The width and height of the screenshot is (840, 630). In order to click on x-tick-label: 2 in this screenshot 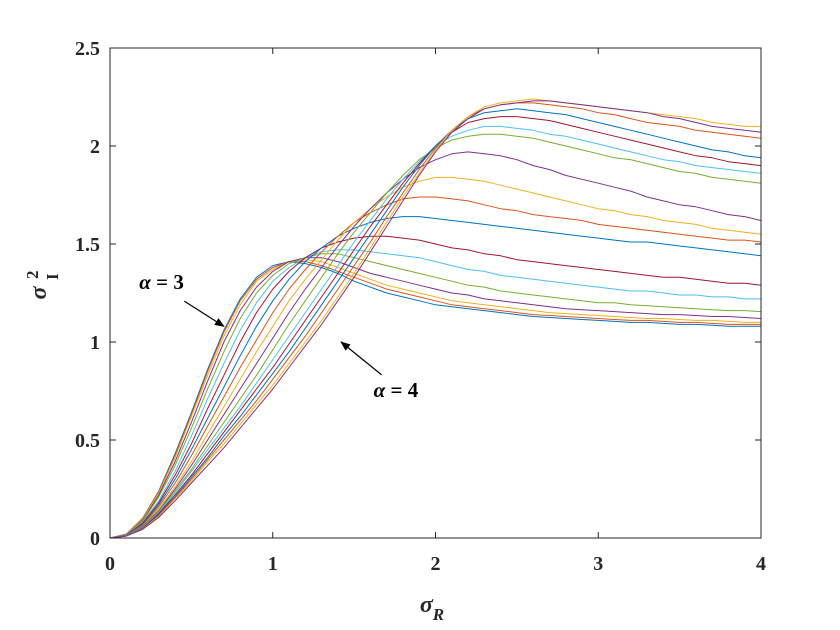, I will do `click(436, 564)`.